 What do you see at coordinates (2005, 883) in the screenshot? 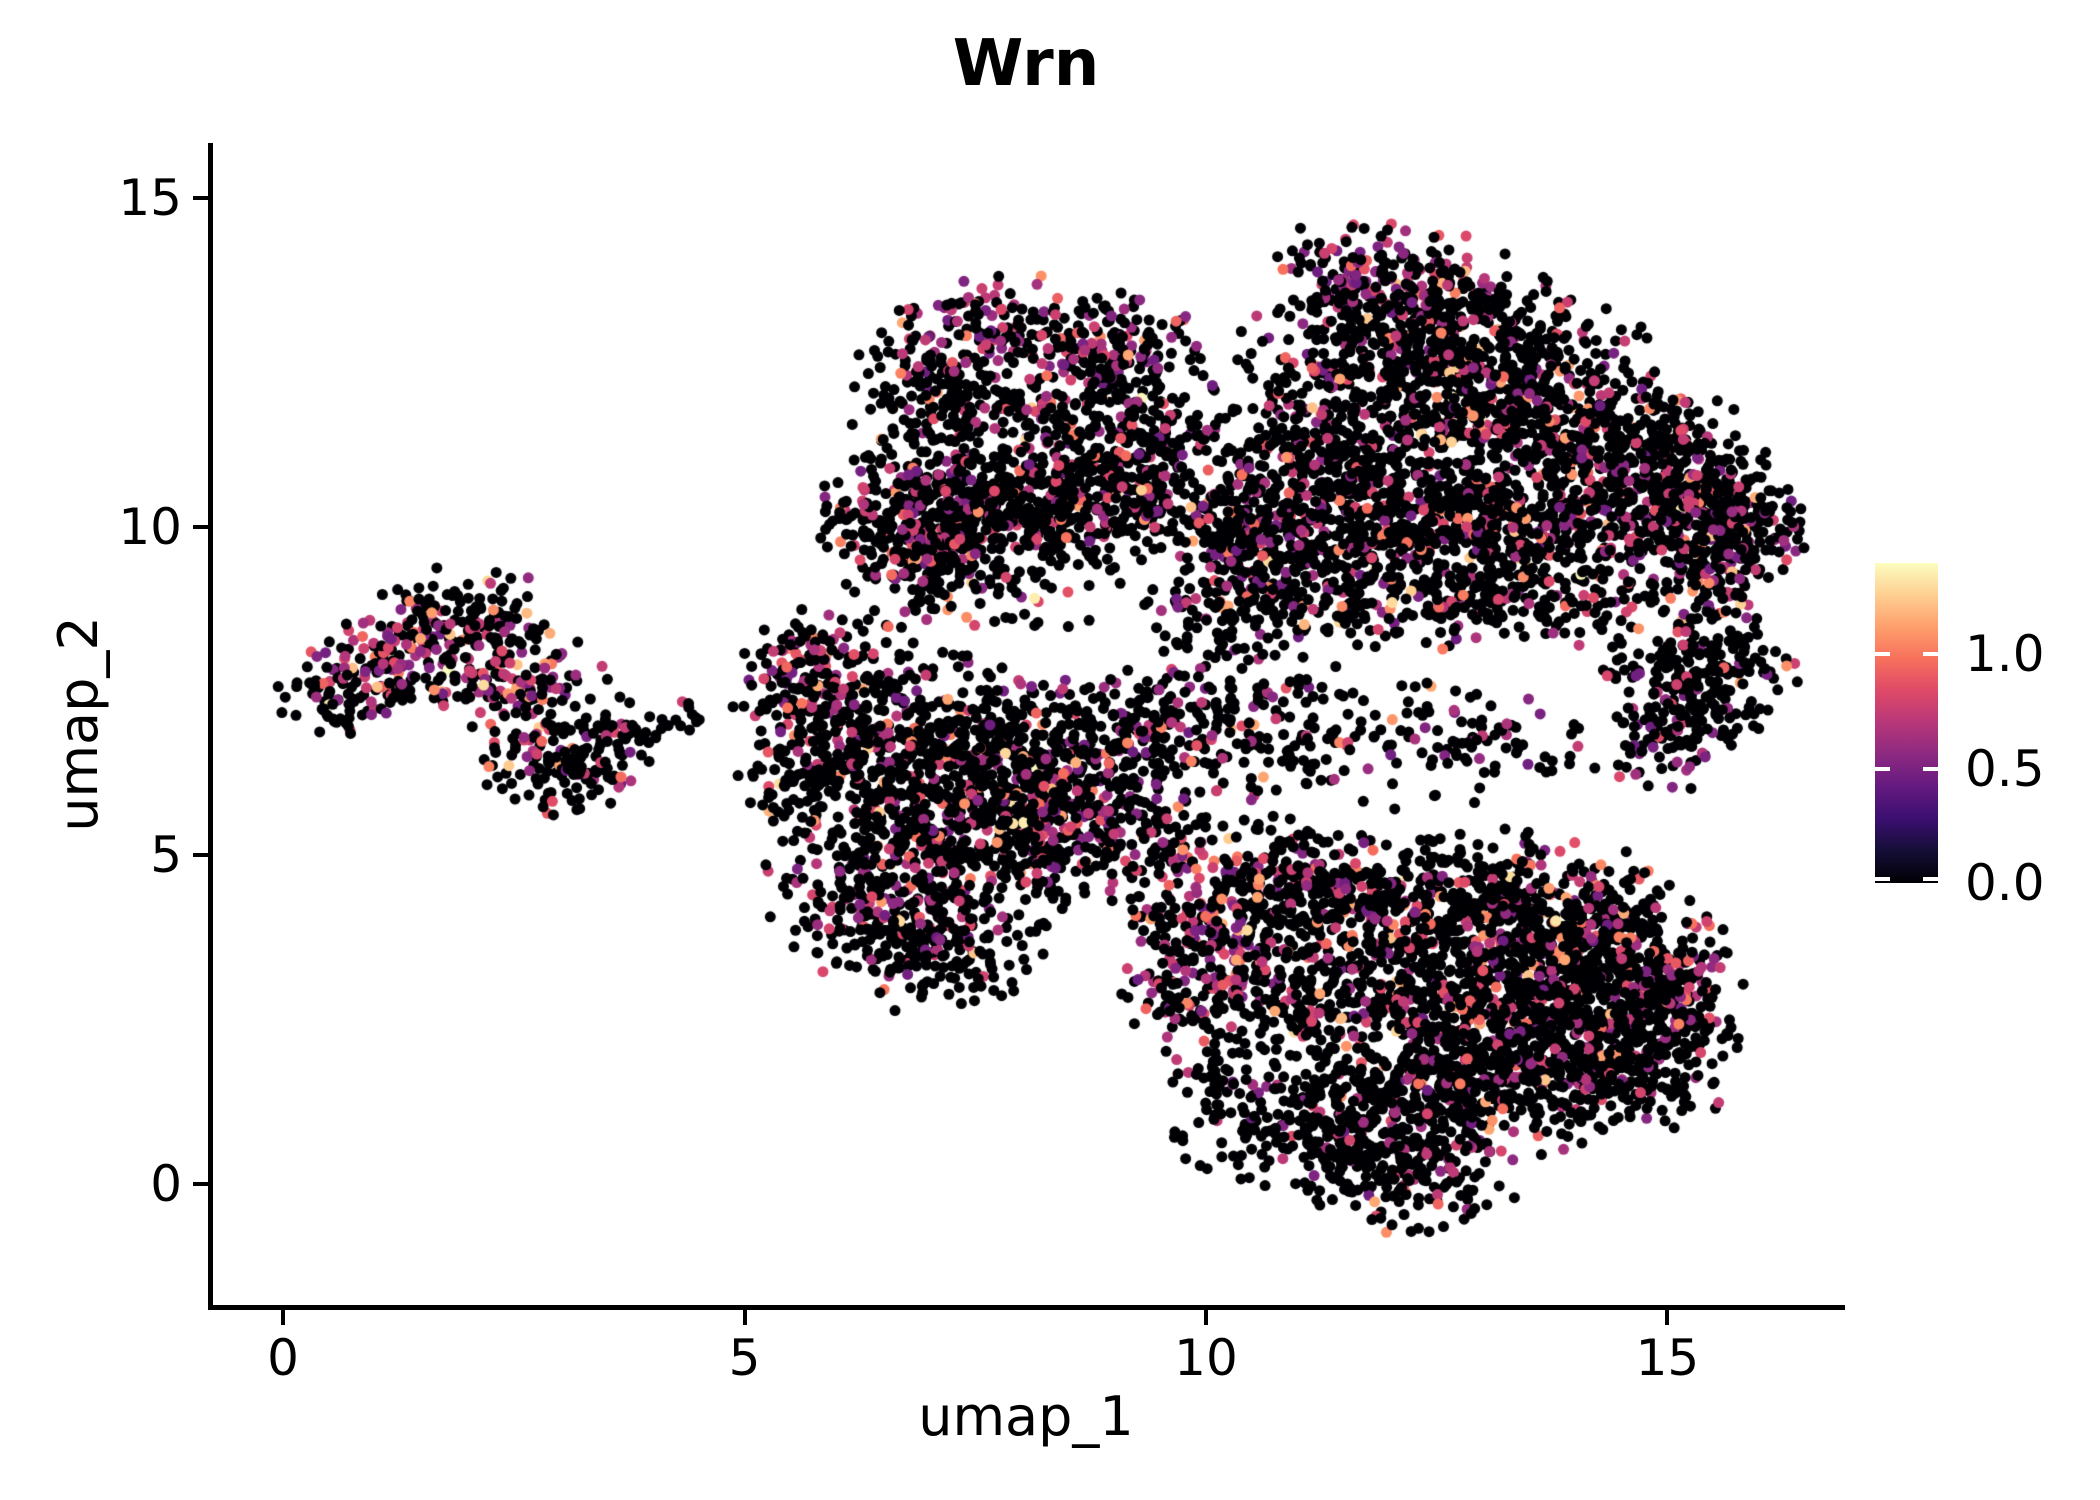
I see `colorbar-tick-label: 0.0` at bounding box center [2005, 883].